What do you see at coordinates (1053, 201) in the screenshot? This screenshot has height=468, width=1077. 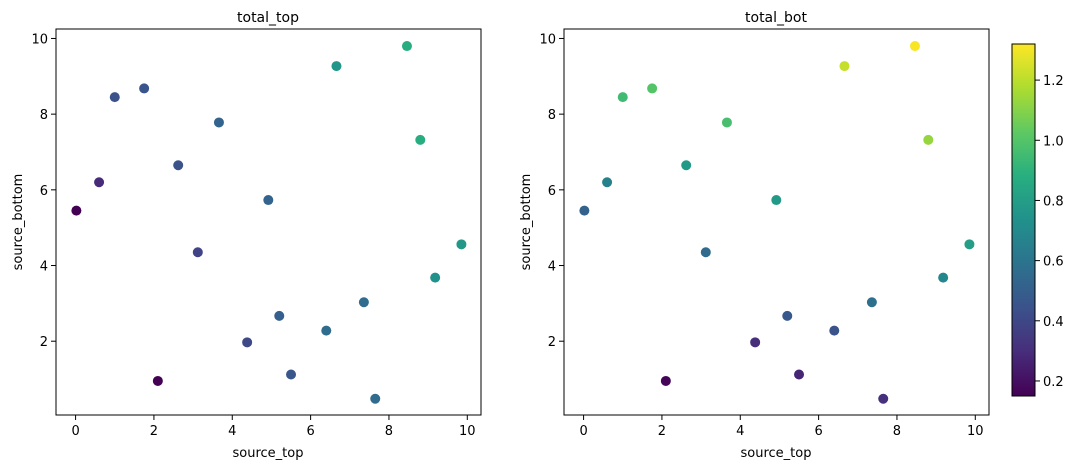 I see `colorbar-tick-label: 0.8` at bounding box center [1053, 201].